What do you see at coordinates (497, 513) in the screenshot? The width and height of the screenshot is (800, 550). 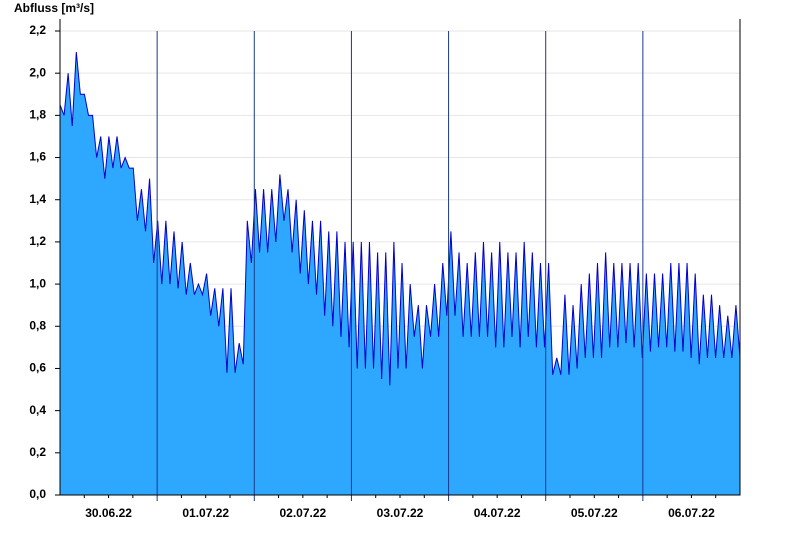 I see `x-tick-label: 04.07.22` at bounding box center [497, 513].